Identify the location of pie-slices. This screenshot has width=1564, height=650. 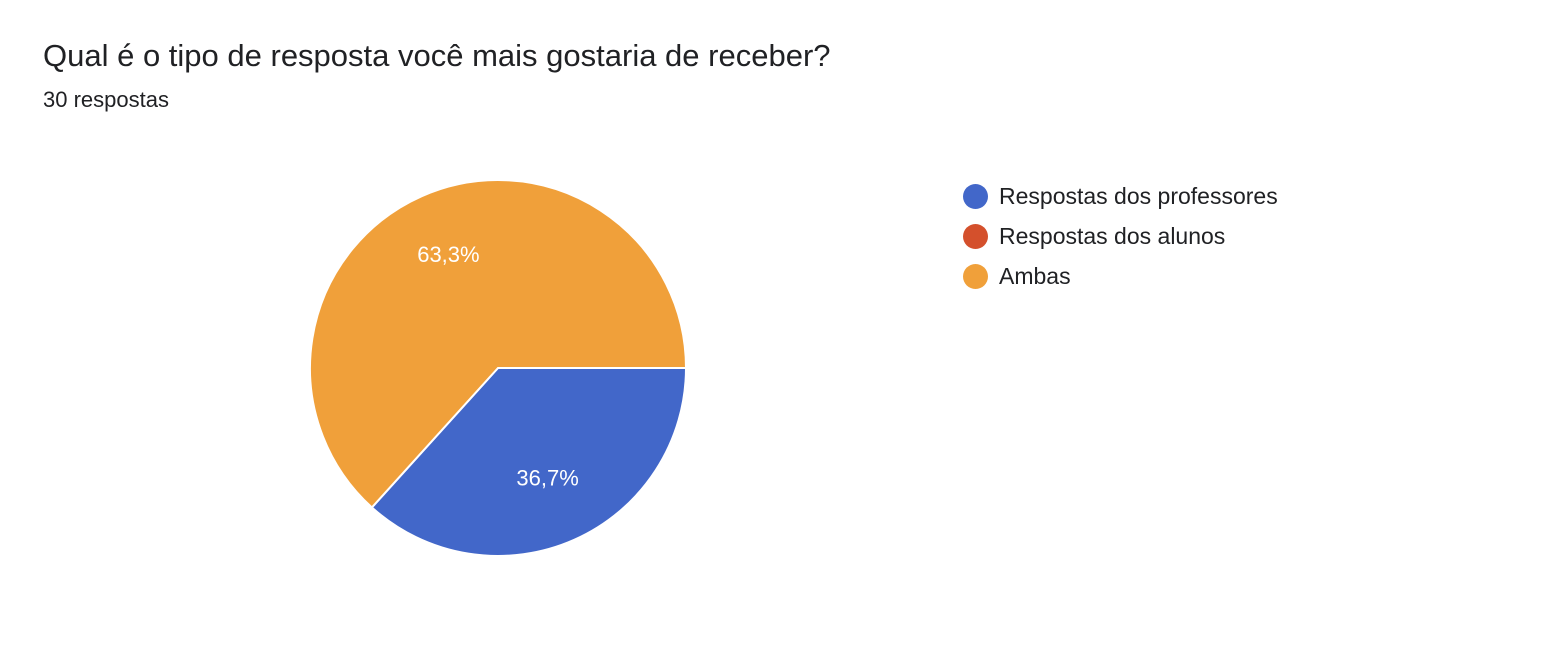
(498, 368).